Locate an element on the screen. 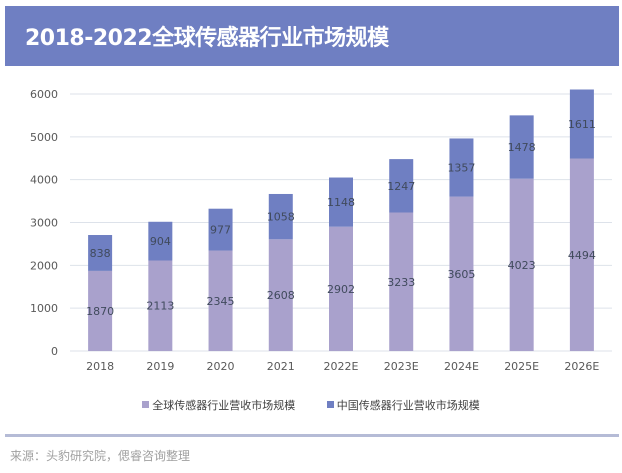 The width and height of the screenshot is (622, 473). y-tick-label: 1000 is located at coordinates (44, 308).